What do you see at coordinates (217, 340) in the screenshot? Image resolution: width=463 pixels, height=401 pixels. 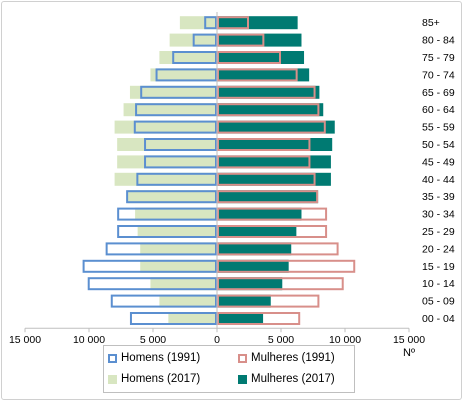 I see `x-tick-label: 0` at bounding box center [217, 340].